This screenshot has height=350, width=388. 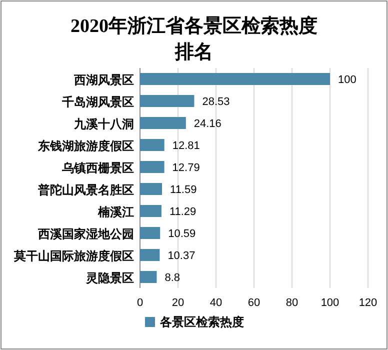 What do you see at coordinates (103, 124) in the screenshot?
I see `y-tick-label: 九溪十八洞` at bounding box center [103, 124].